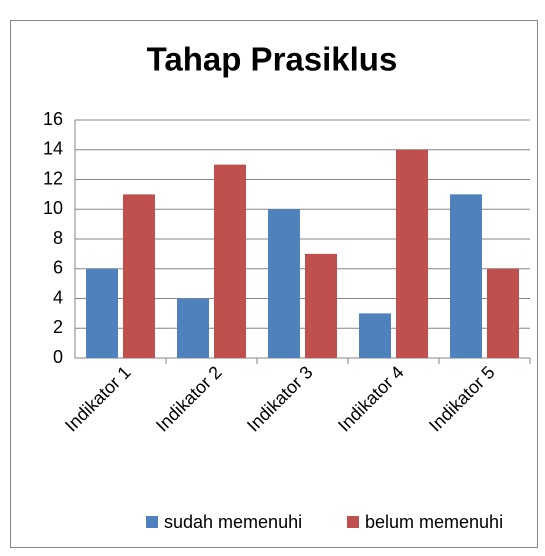  What do you see at coordinates (53, 208) in the screenshot?
I see `y-tick-label: 10` at bounding box center [53, 208].